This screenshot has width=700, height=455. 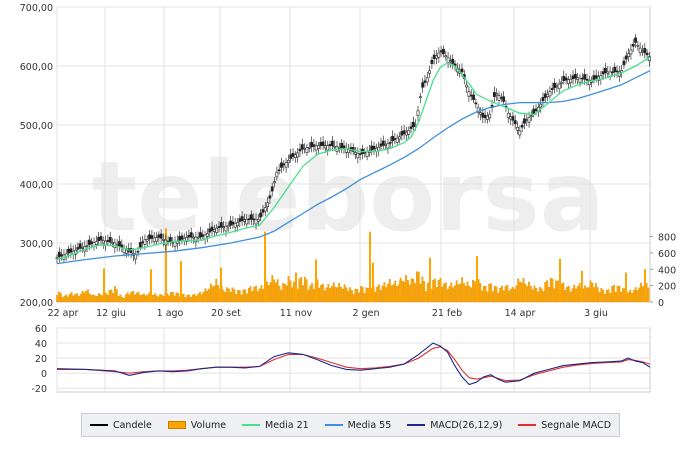 What do you see at coordinates (454, 425) in the screenshot?
I see `legend-item: MACD(26,12,9)` at bounding box center [454, 425].